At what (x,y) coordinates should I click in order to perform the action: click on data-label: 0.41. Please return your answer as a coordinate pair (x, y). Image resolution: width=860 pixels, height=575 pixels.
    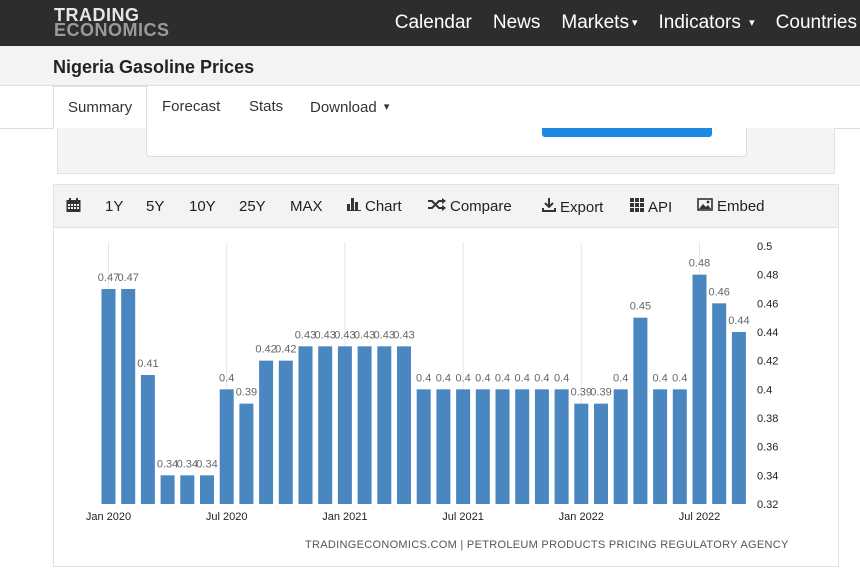
    Looking at the image, I should click on (147, 364).